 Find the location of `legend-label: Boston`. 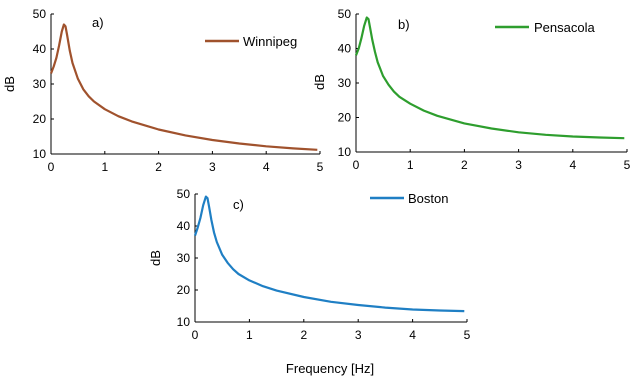

legend-label: Boston is located at coordinates (428, 198).